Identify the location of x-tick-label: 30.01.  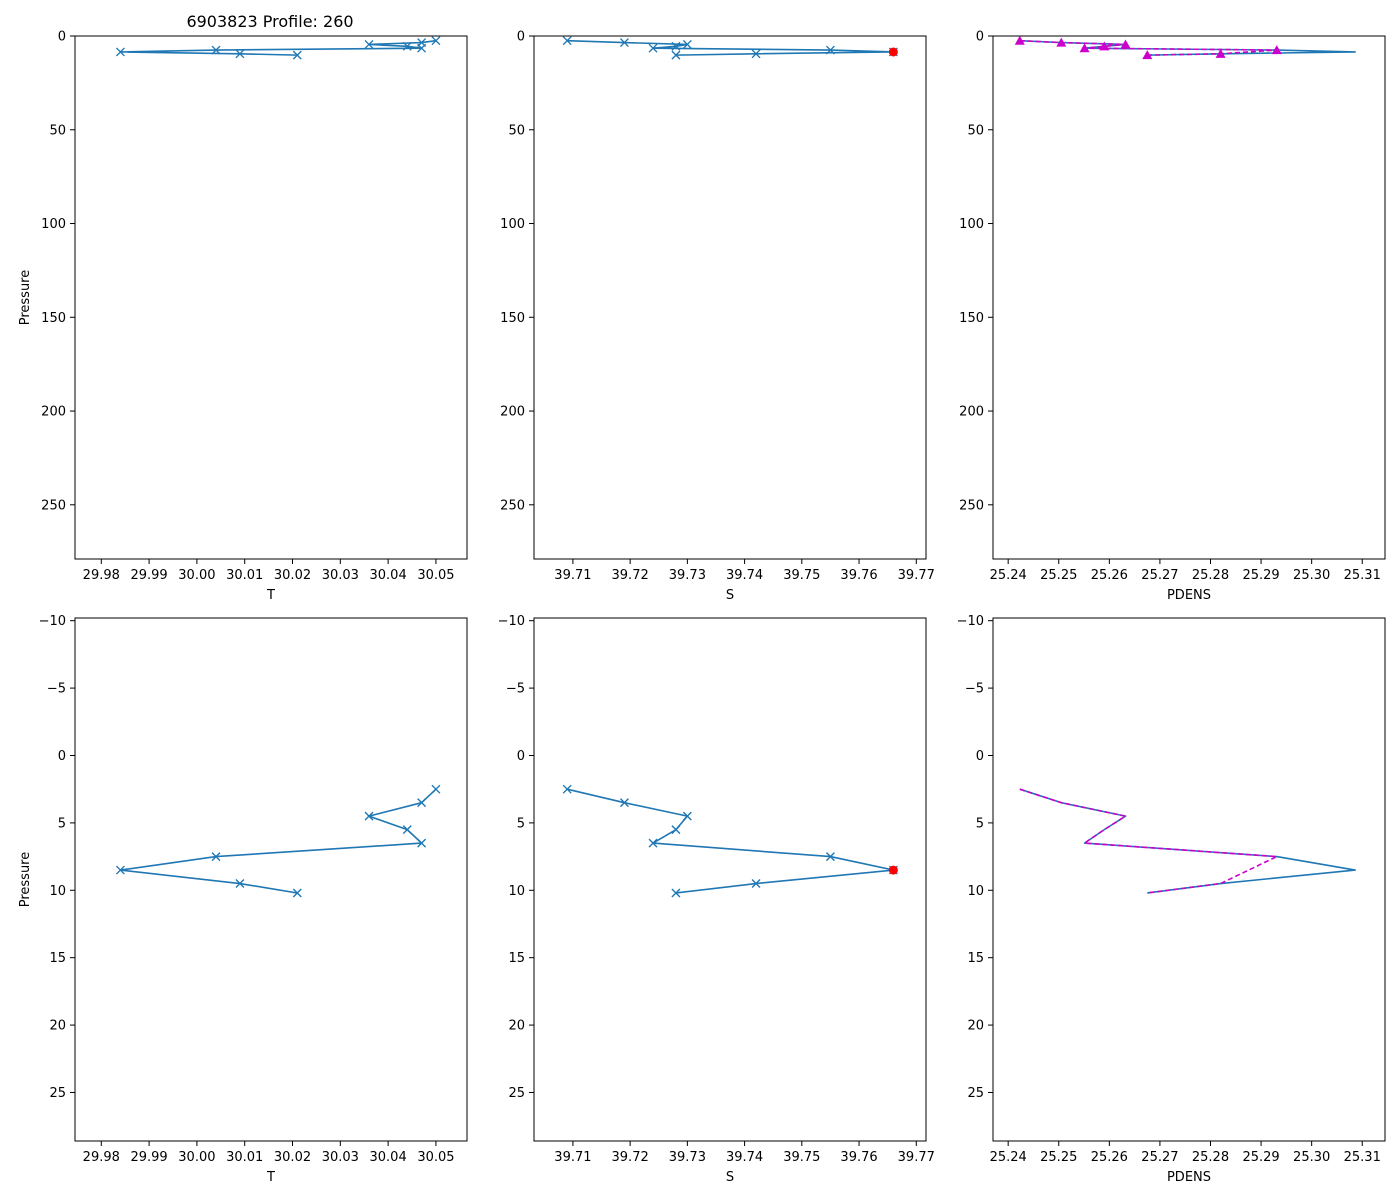
(244, 575).